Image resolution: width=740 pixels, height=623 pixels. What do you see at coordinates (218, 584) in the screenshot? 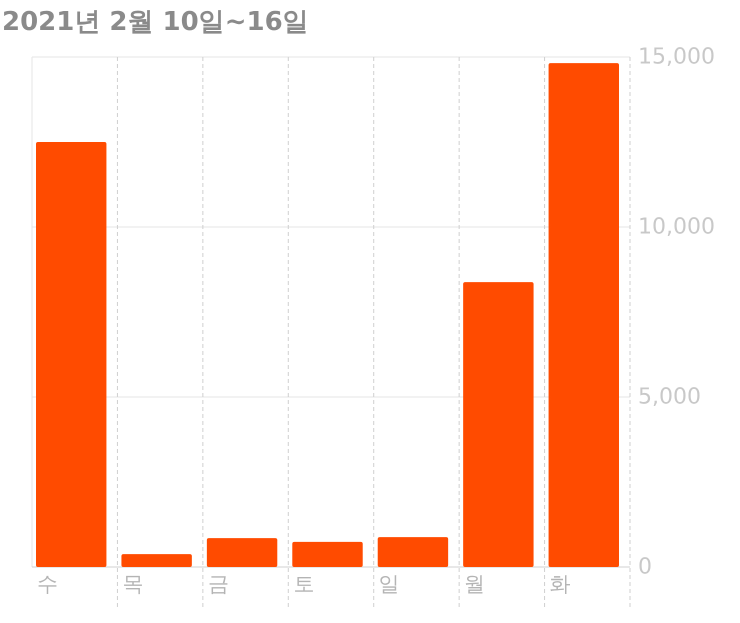
I see `x-tick-label: 금` at bounding box center [218, 584].